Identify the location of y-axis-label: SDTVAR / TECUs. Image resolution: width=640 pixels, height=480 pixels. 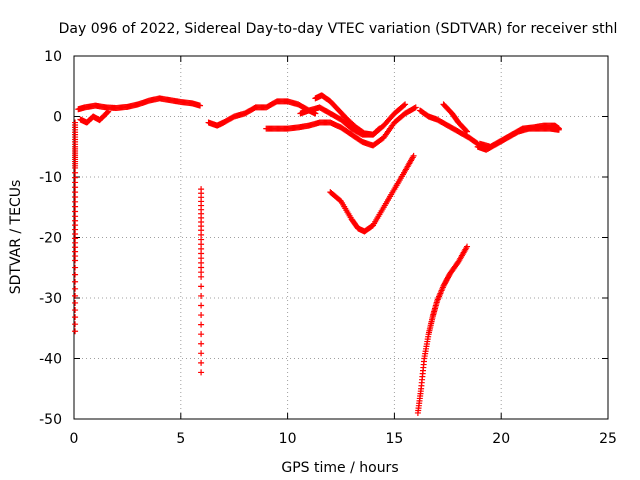
(16, 237).